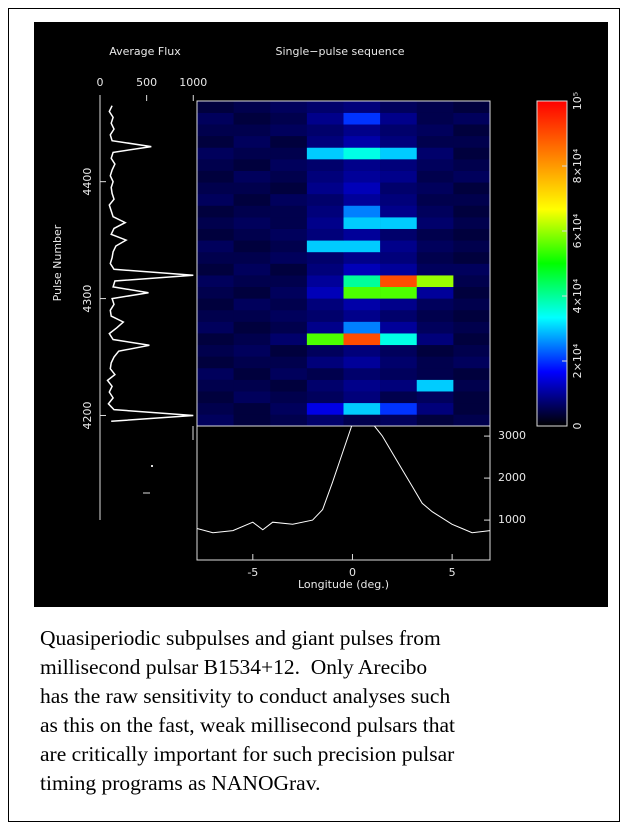 Image resolution: width=629 pixels, height=832 pixels. Describe the element at coordinates (339, 51) in the screenshot. I see `panel-title: Single−pulse sequence` at that location.